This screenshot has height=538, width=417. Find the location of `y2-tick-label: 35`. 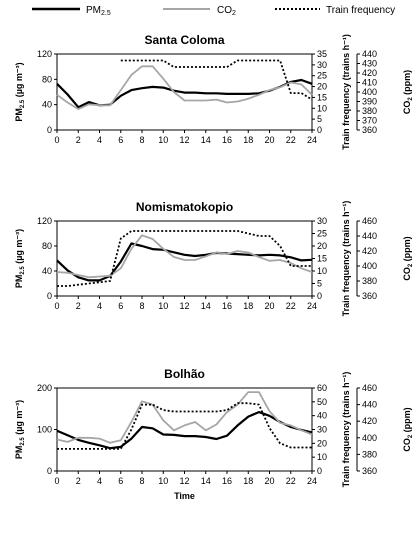

y2-tick-label: 35 is located at coordinates (322, 54).